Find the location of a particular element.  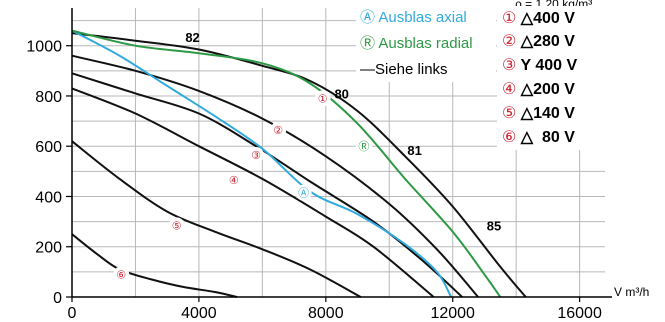

legend-speed-3: ③ Y 400 V is located at coordinates (539, 65).